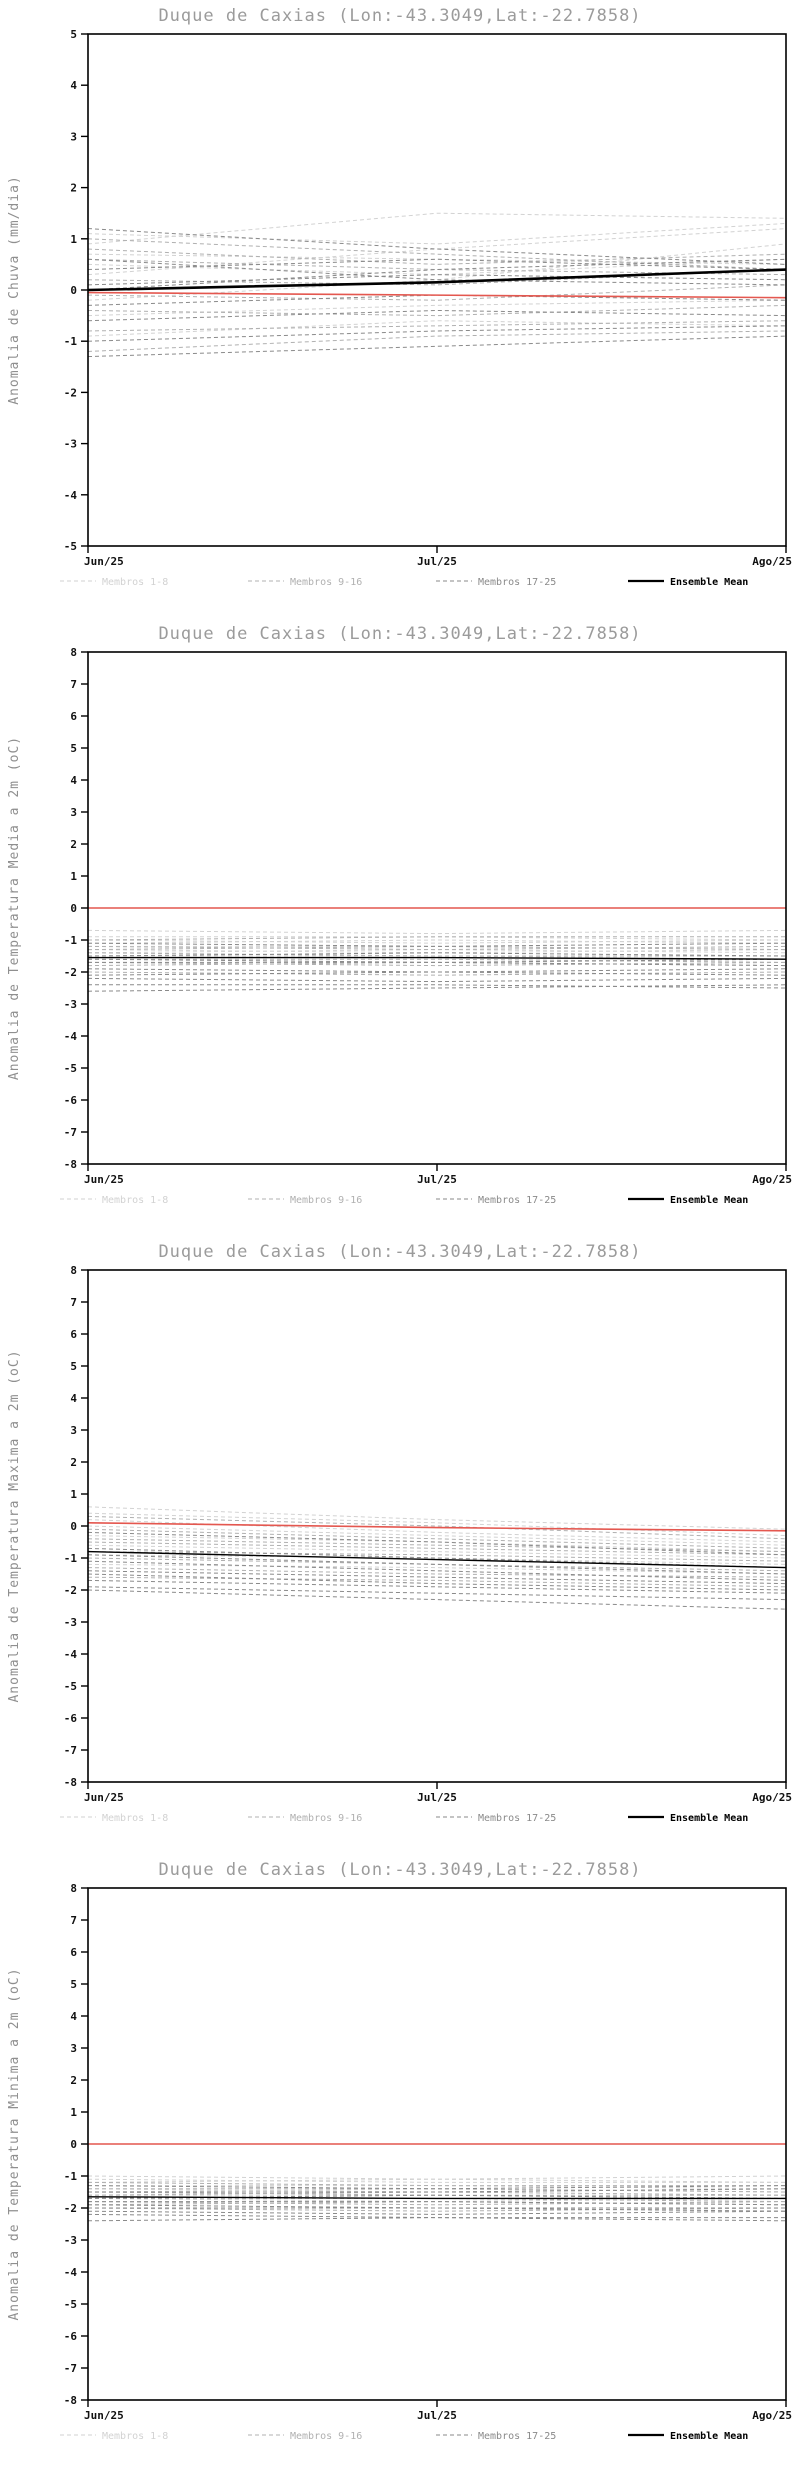 The image size is (800, 2472). Describe the element at coordinates (70, 546) in the screenshot. I see `y-tick-label: -5` at that location.